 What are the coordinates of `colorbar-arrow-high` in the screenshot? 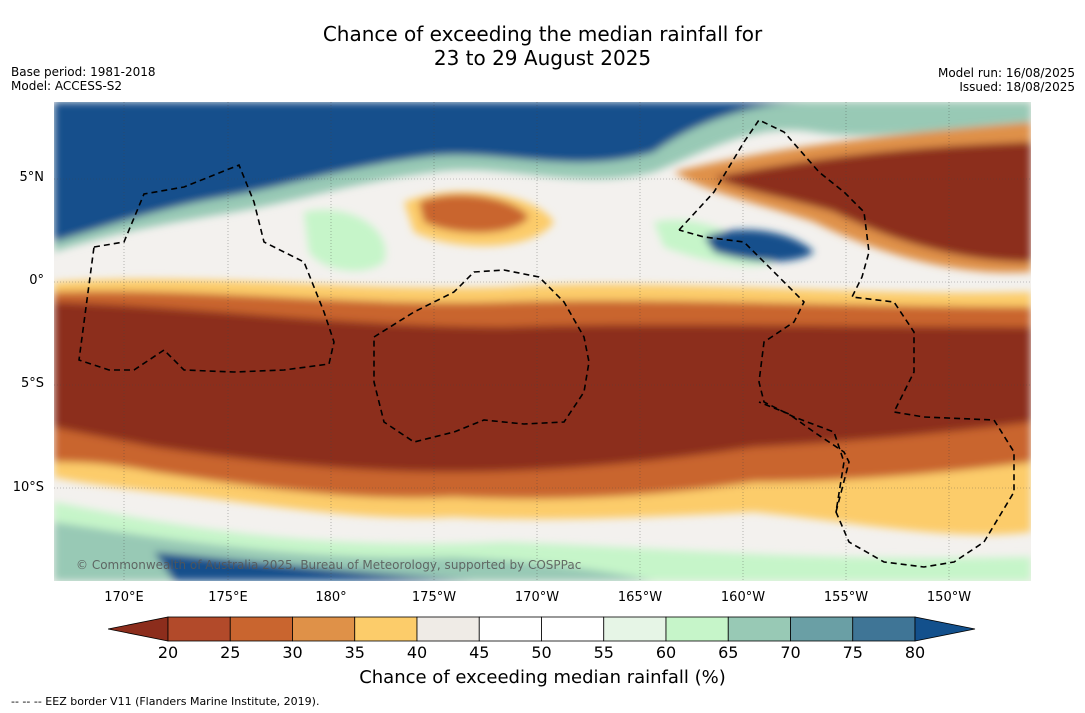 It's located at (945, 629).